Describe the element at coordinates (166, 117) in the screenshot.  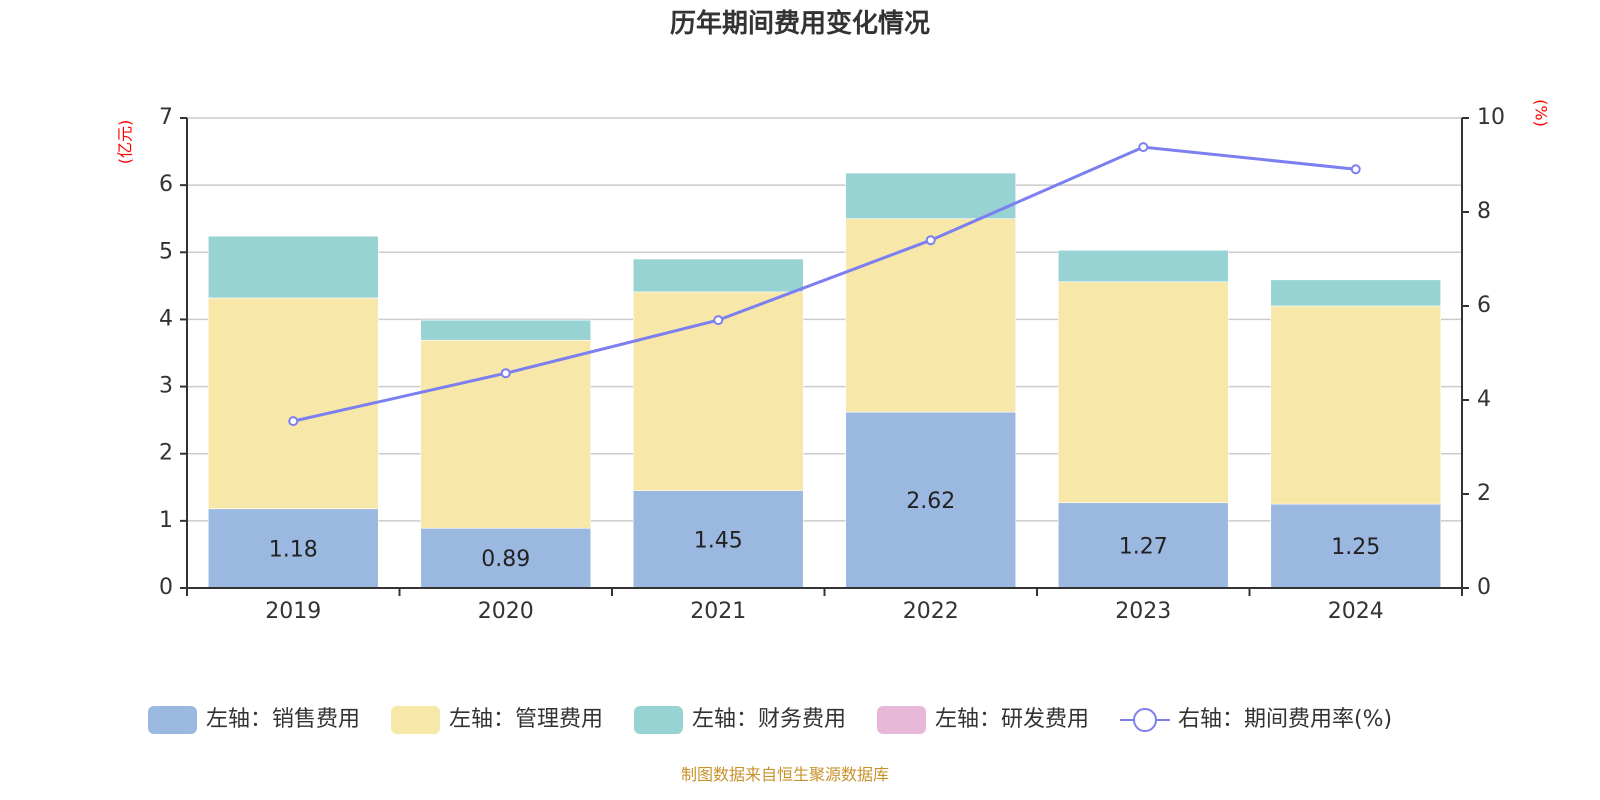
I see `left-tick-label: 7` at that location.